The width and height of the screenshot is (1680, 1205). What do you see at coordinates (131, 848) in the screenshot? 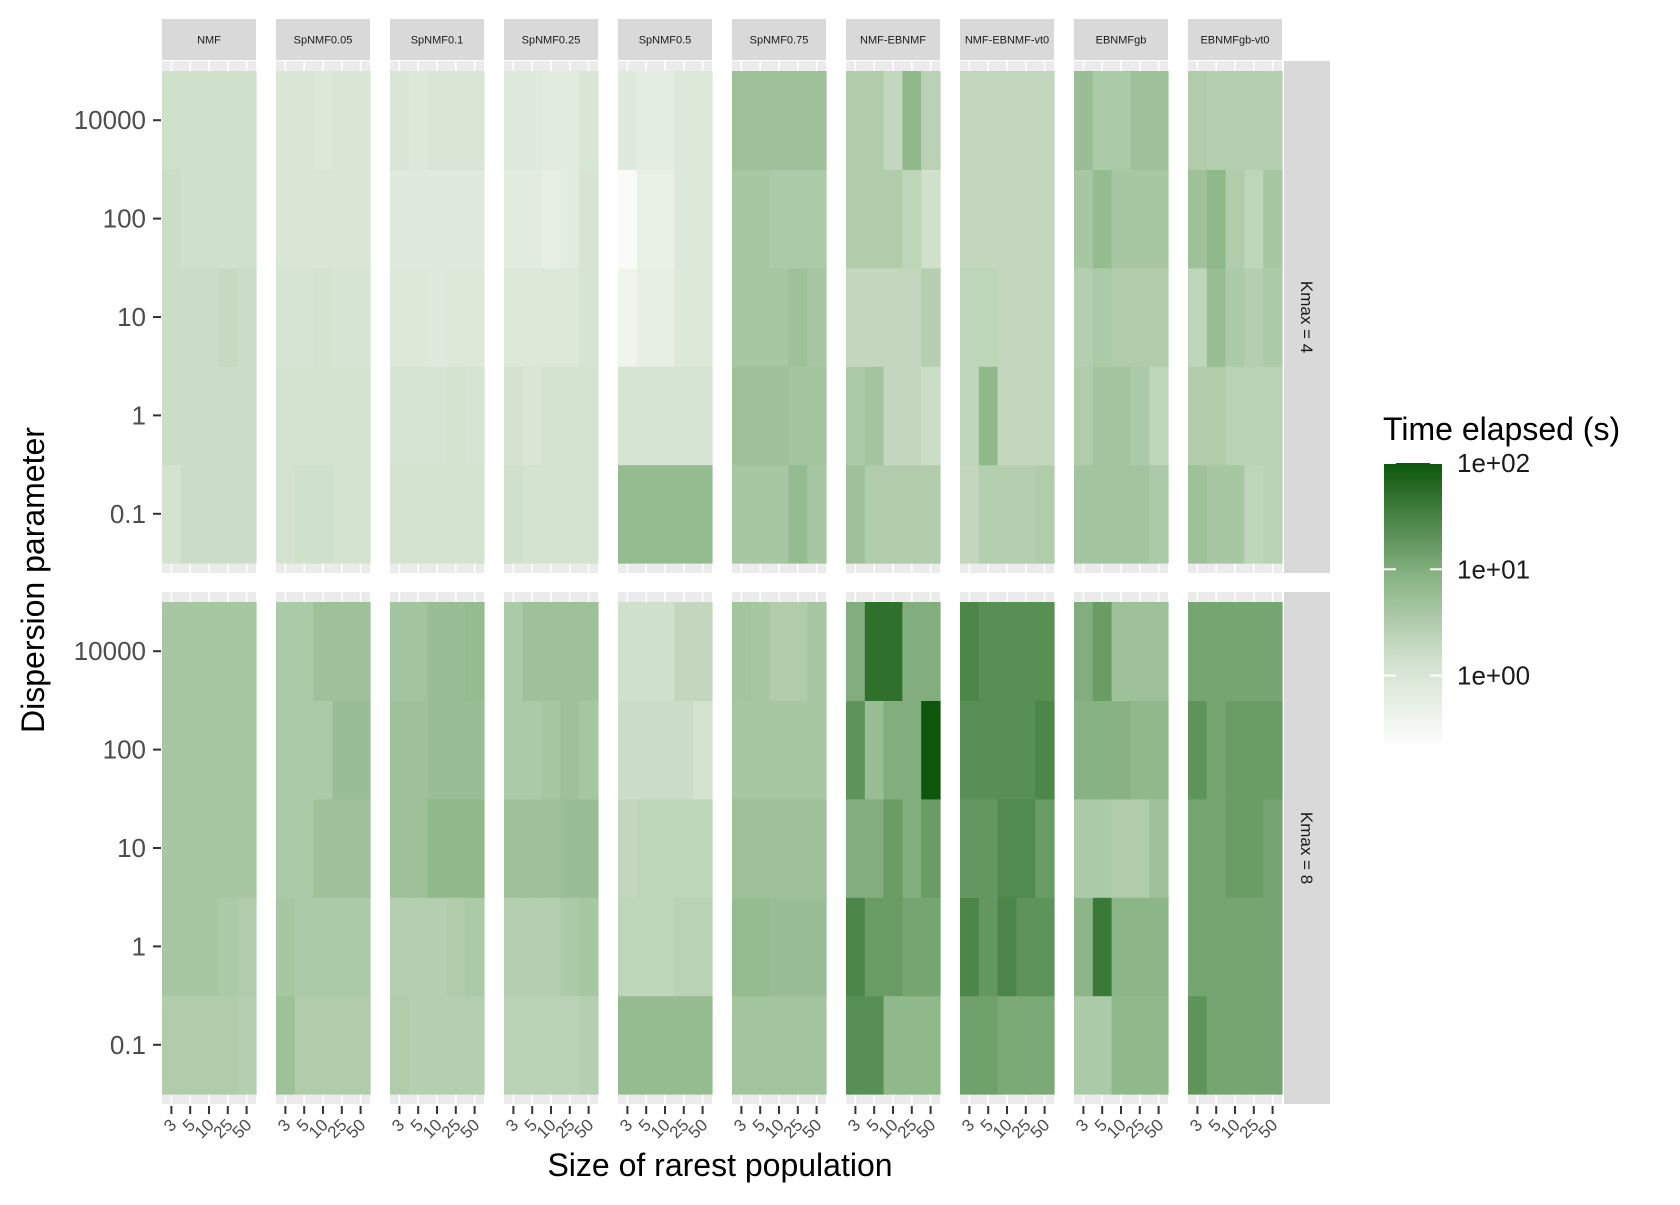
I see `y-tick-label: 10` at bounding box center [131, 848].